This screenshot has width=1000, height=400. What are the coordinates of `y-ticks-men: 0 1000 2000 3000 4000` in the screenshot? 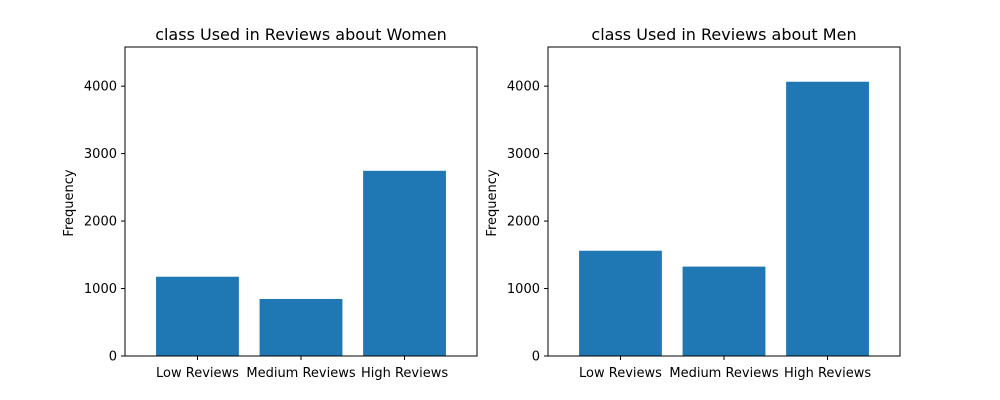 It's located at (527, 222).